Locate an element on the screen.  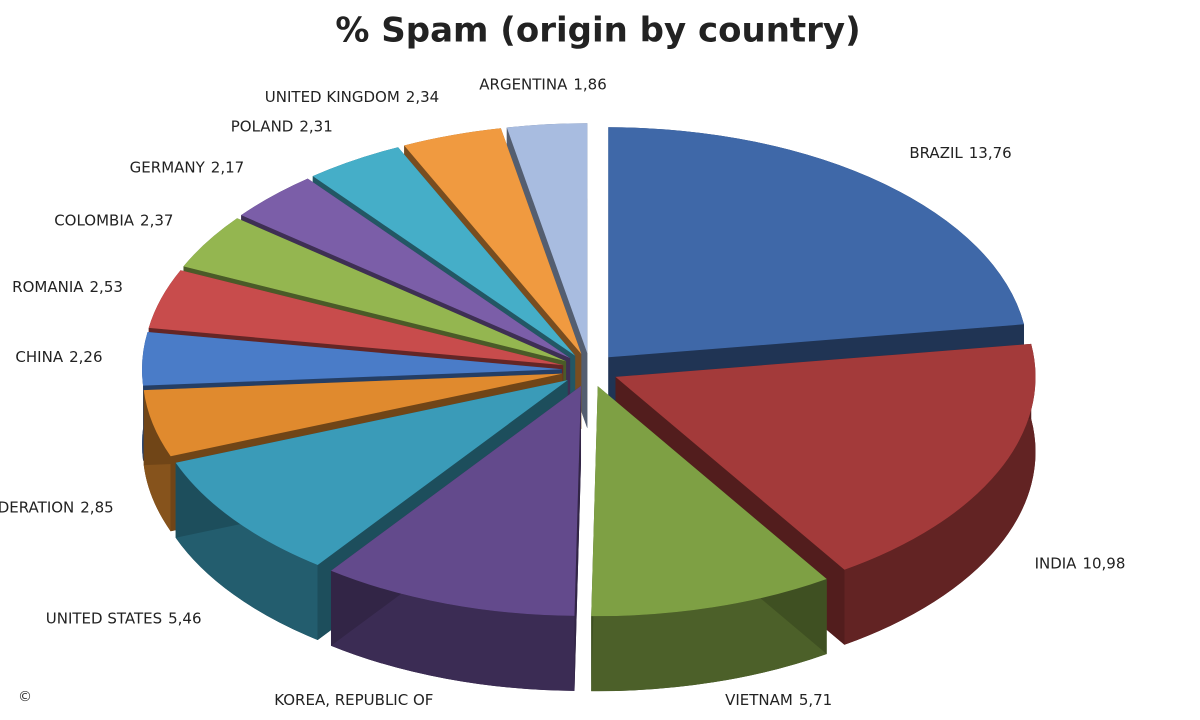
slice-category: POLAND is located at coordinates (262, 126).